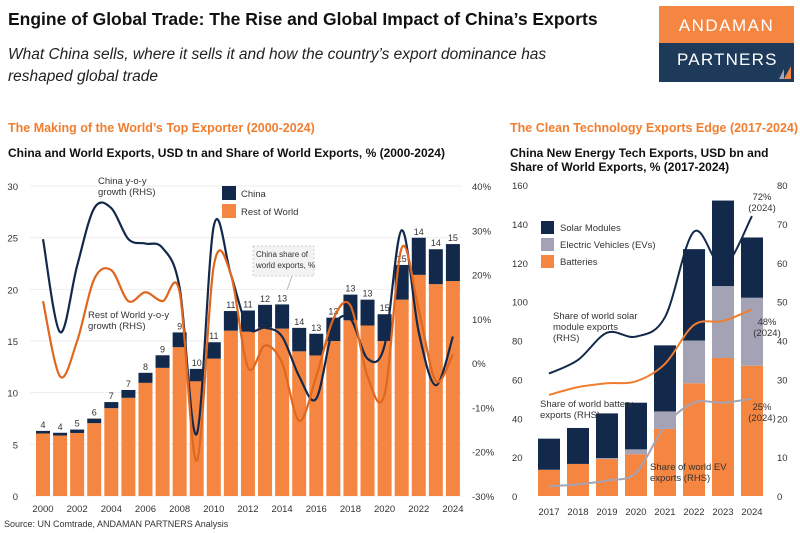  What do you see at coordinates (384, 509) in the screenshot?
I see `x-tick-label: 2020` at bounding box center [384, 509].